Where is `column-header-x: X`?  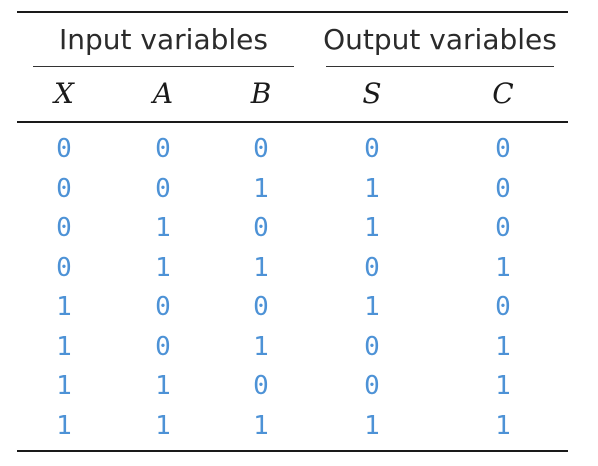 column-header-x: X is located at coordinates (64, 94).